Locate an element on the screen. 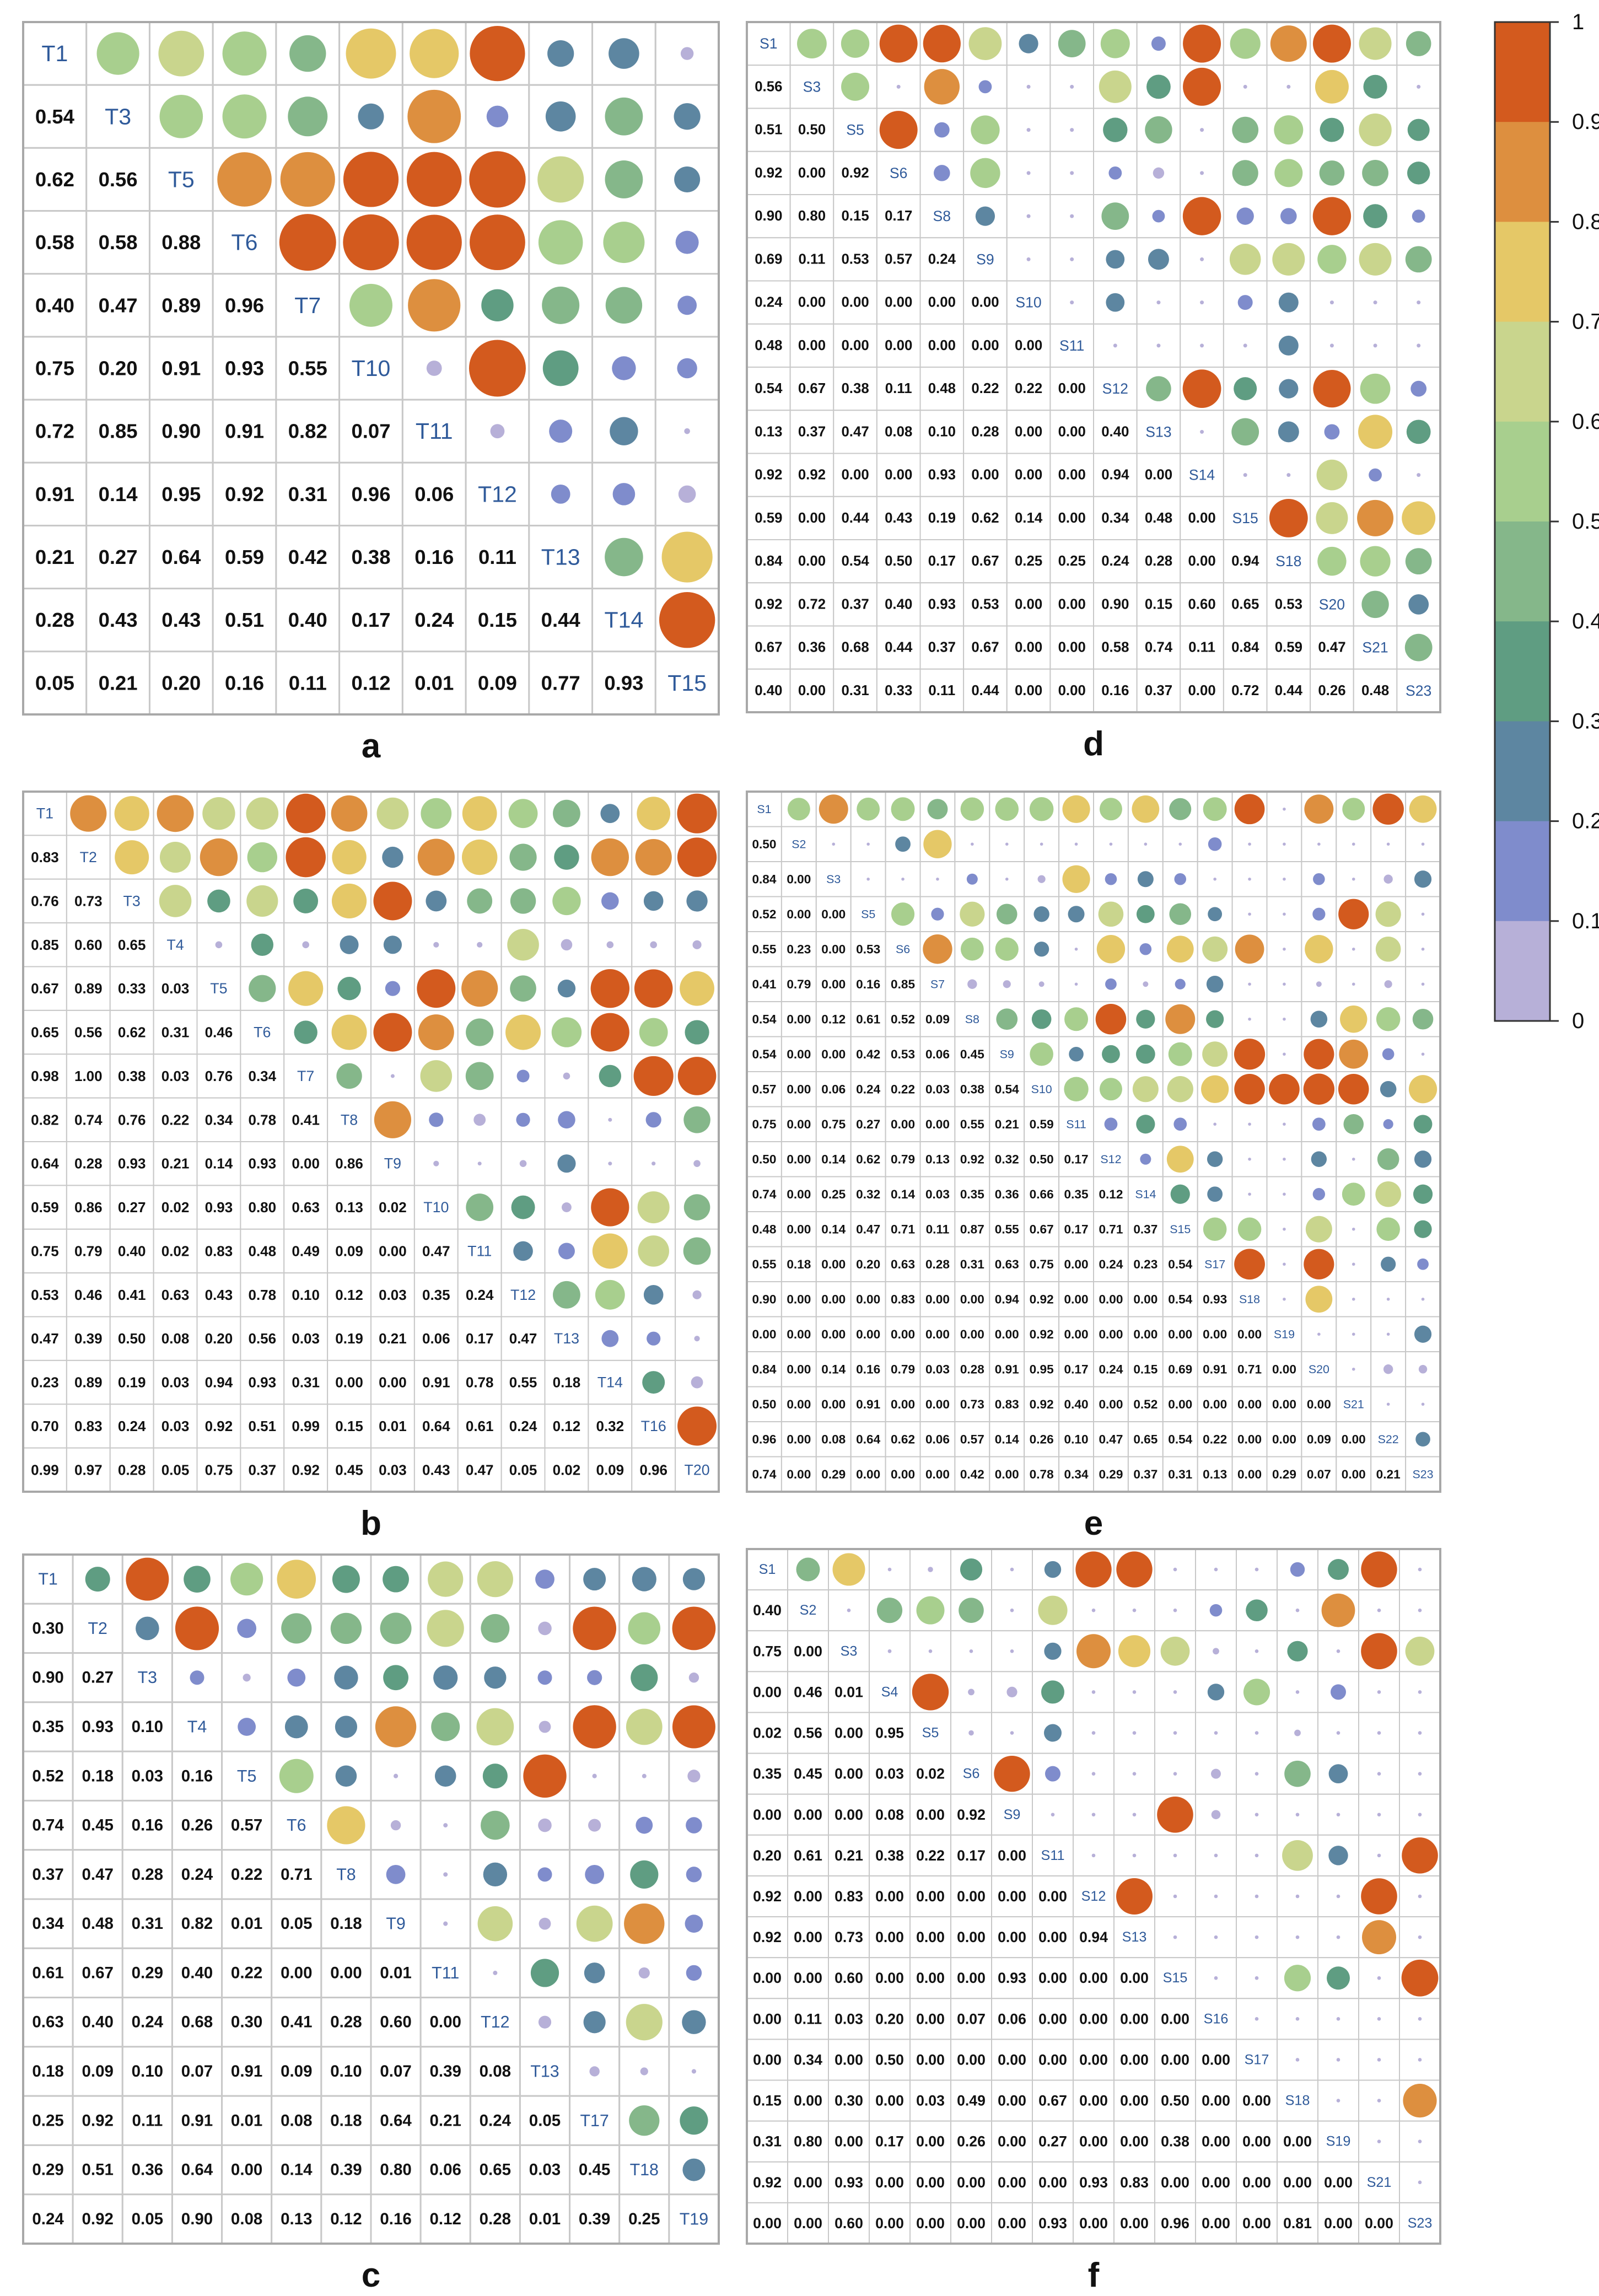 The image size is (1599, 2296). diagonal-label: T3 is located at coordinates (118, 116).